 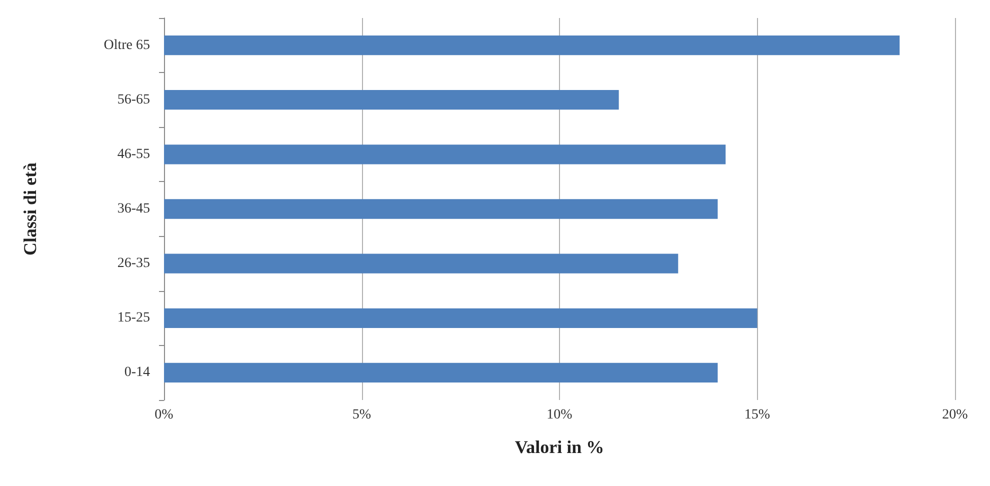 What do you see at coordinates (133, 264) in the screenshot?
I see `y-tick-label: 26-35` at bounding box center [133, 264].